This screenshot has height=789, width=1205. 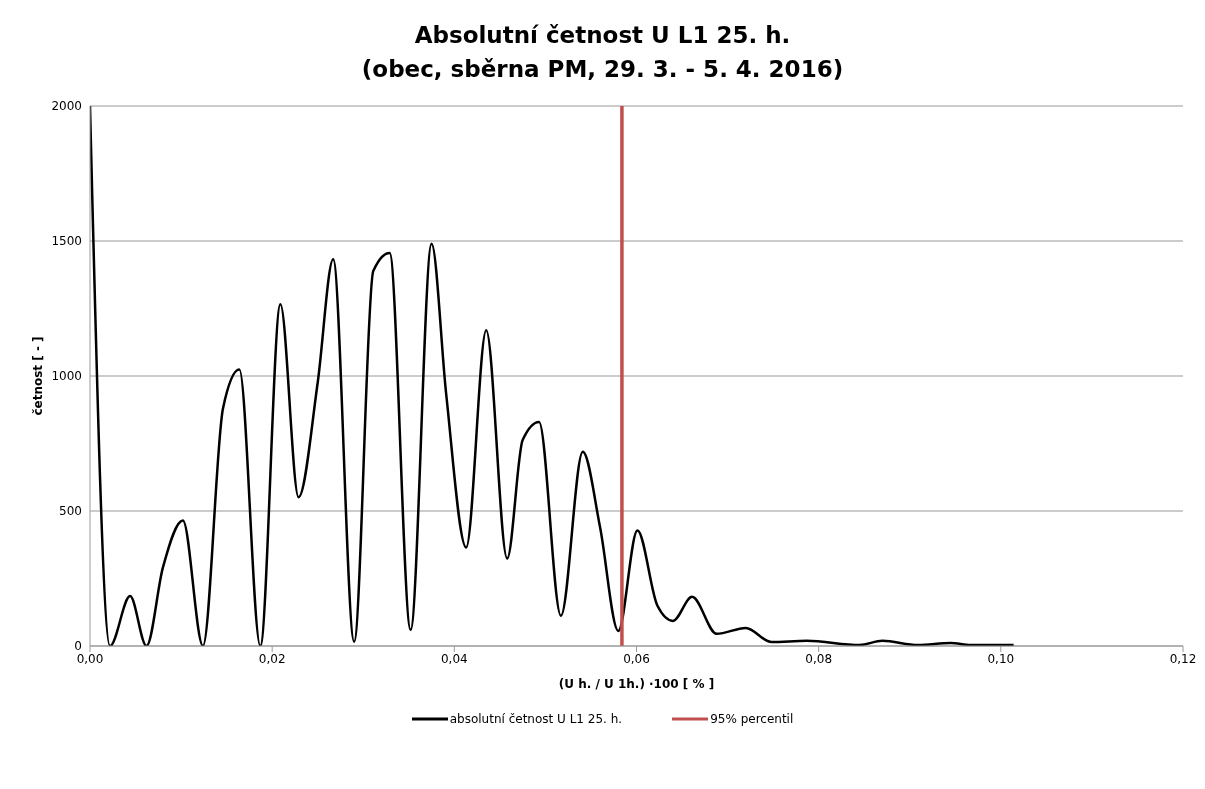 What do you see at coordinates (90, 658) in the screenshot?
I see `x-tick-label: 0,00` at bounding box center [90, 658].